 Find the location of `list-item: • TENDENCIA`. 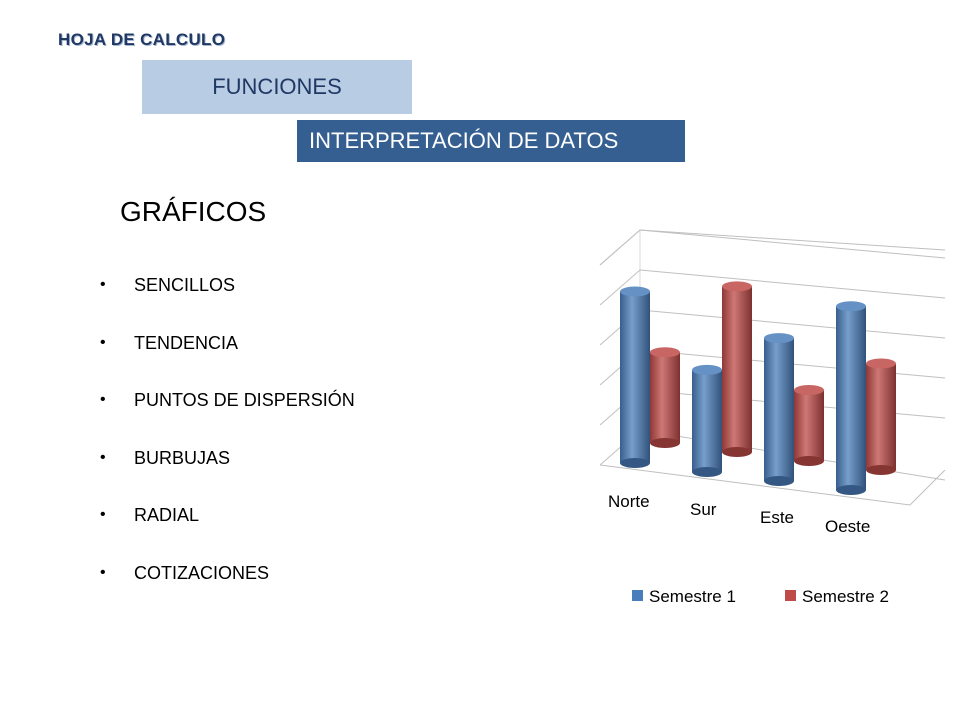

list-item: • TENDENCIA is located at coordinates (227, 361).